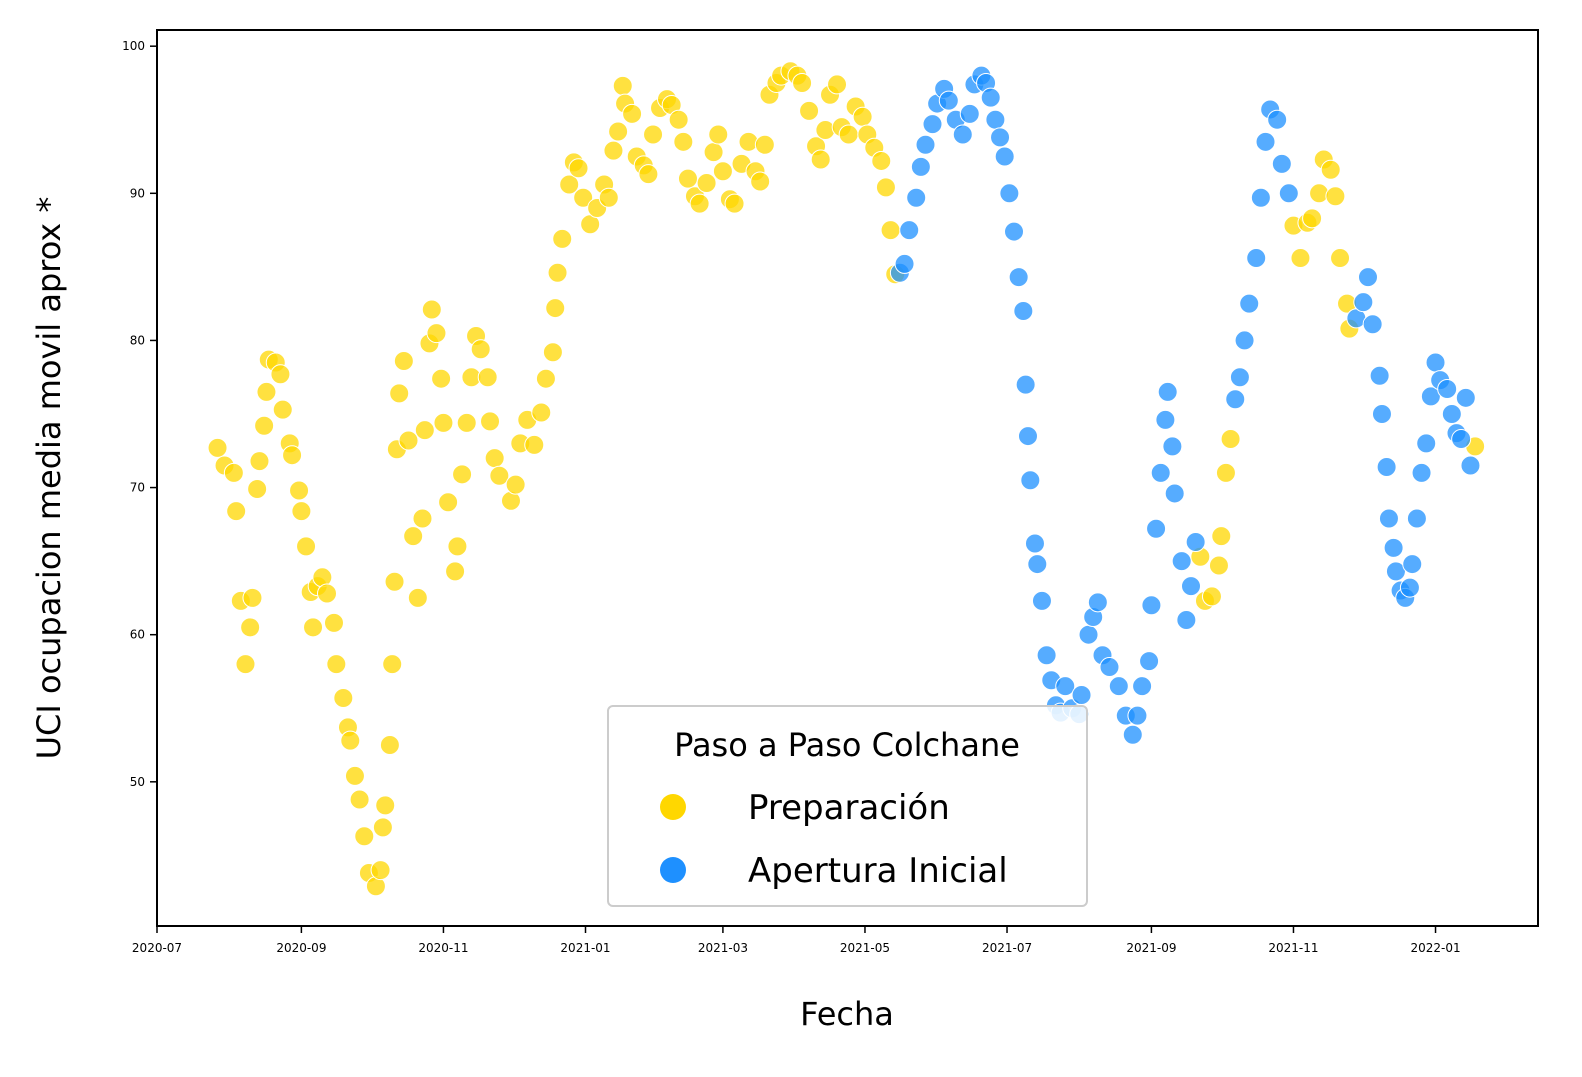  I want to click on x-tick-label: 2021-11, so click(1293, 948).